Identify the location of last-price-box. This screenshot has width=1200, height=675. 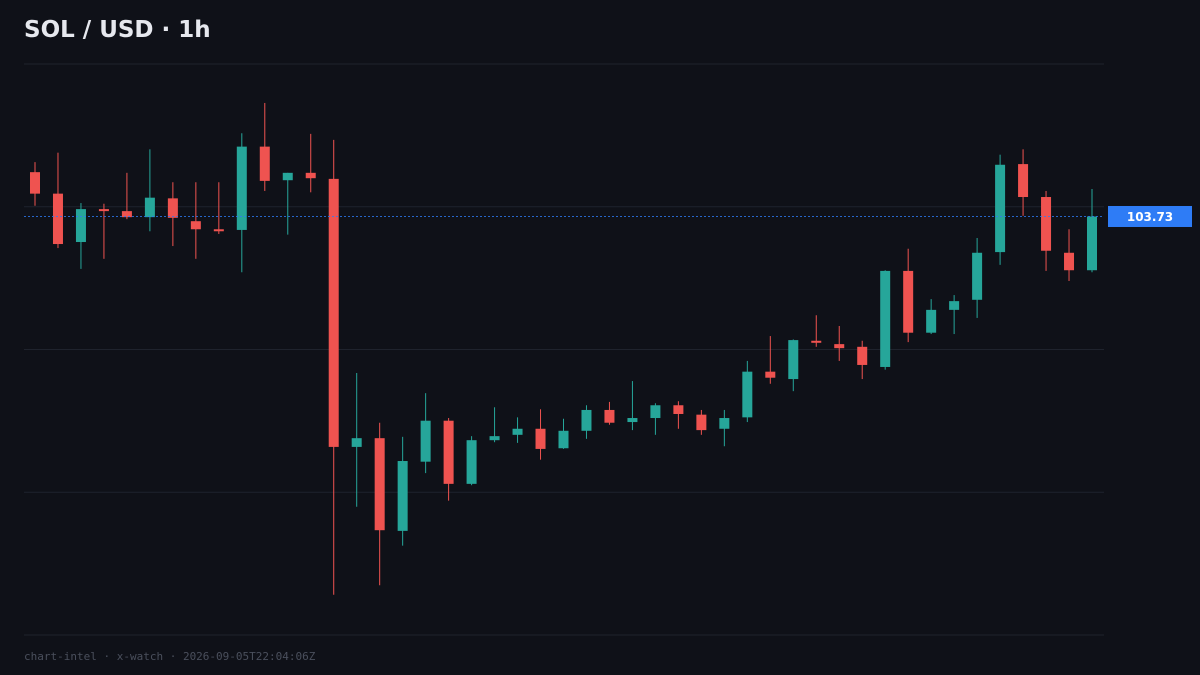
(1150, 216).